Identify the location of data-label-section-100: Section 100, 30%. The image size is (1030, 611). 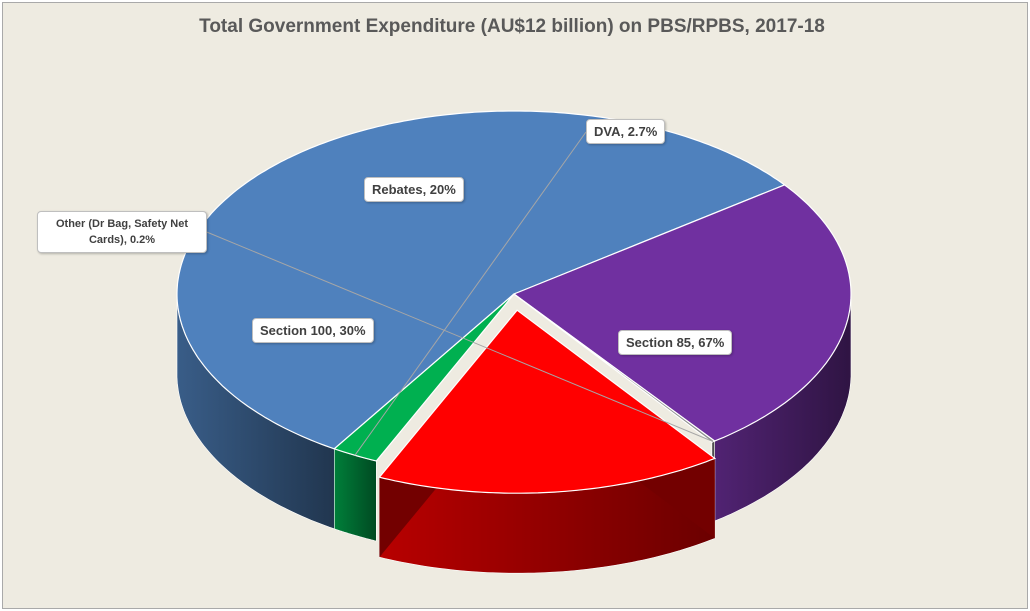
(313, 330).